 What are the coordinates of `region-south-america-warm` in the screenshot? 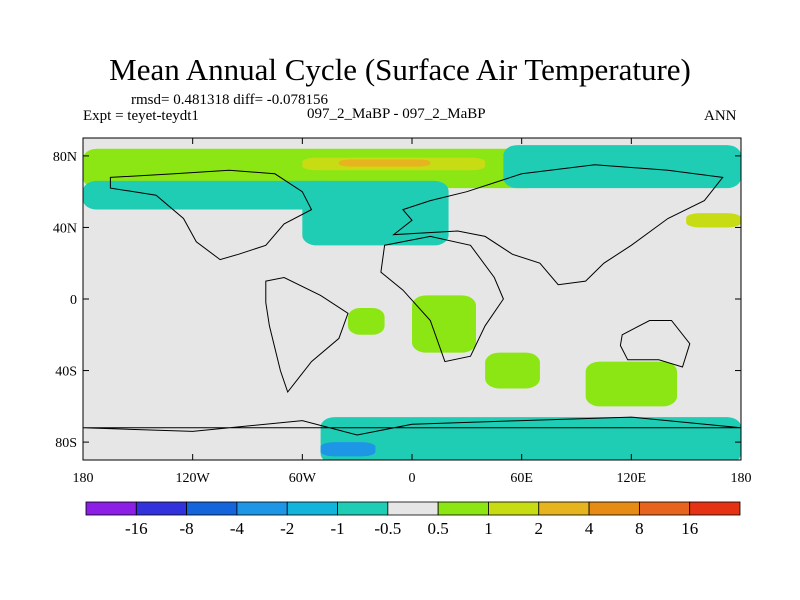 It's located at (366, 321).